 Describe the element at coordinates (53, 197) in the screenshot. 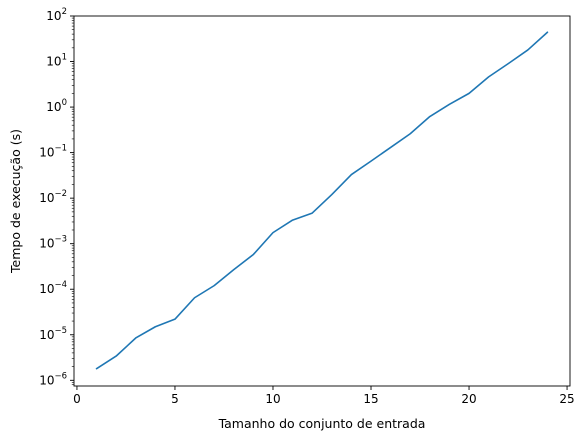

I see `y-tick-label: 10⁻²` at that location.